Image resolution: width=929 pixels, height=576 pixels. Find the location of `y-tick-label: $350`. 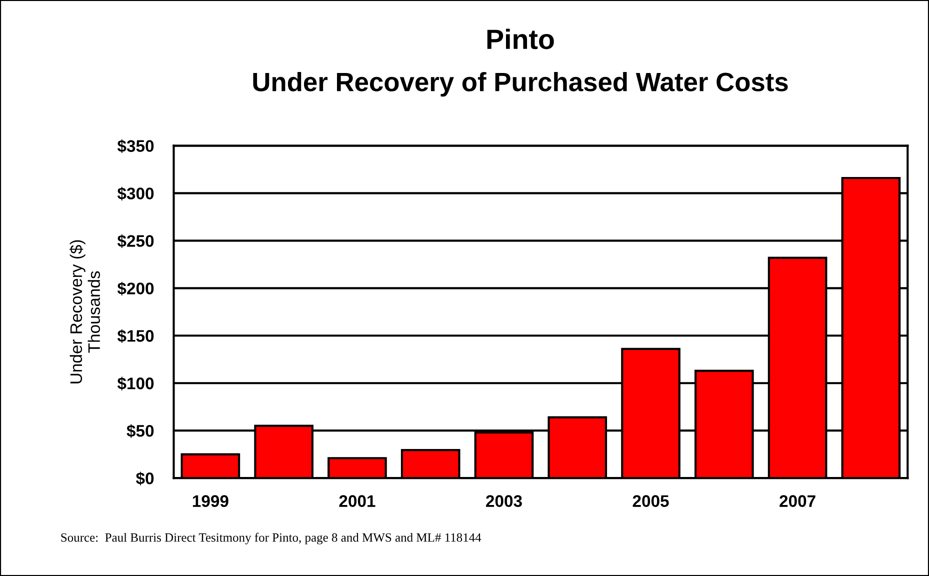

y-tick-label: $350 is located at coordinates (135, 146).